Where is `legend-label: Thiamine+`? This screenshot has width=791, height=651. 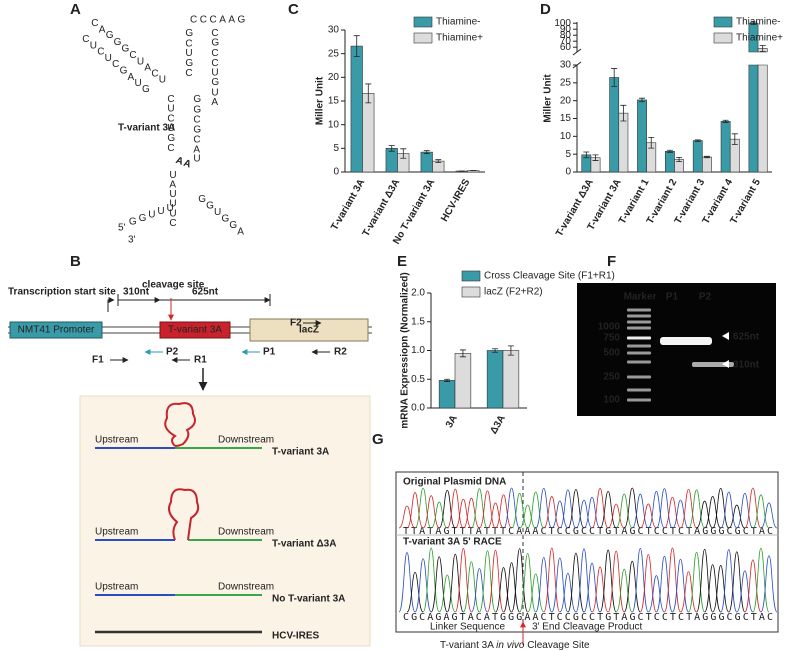 legend-label: Thiamine+ is located at coordinates (459, 38).